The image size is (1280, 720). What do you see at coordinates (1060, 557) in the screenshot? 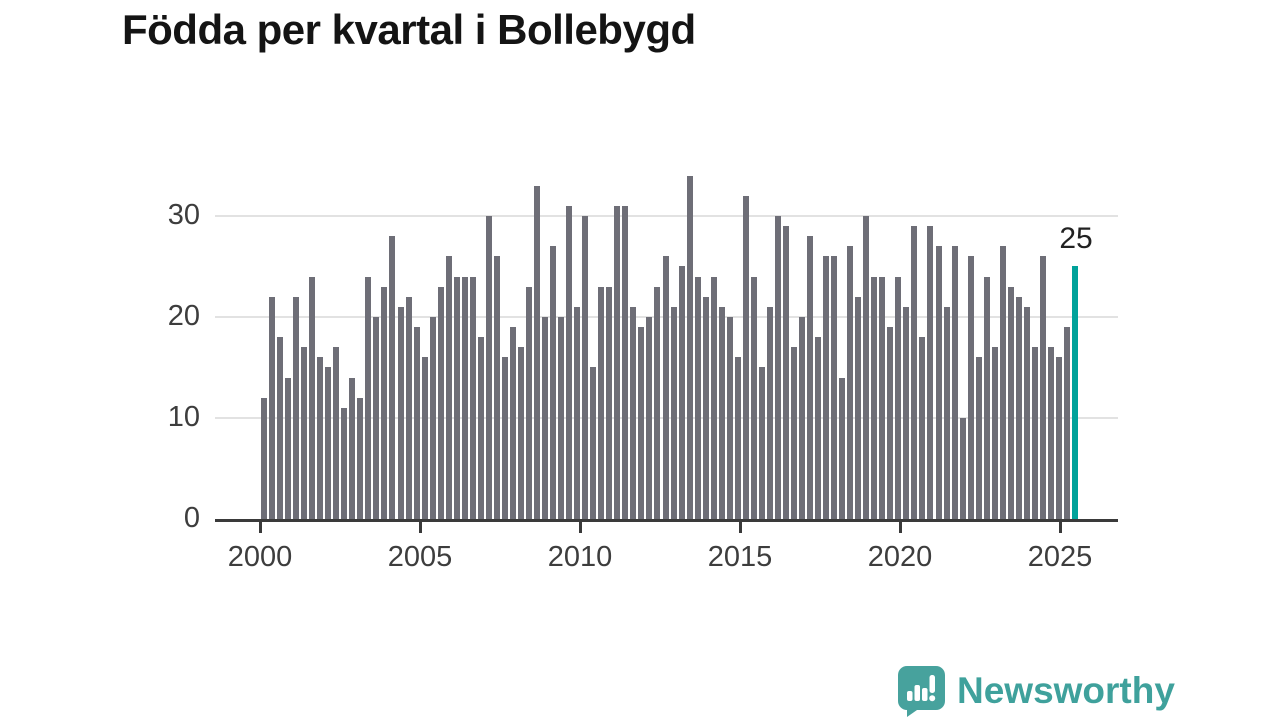
I see `x-axis-label: 2025` at bounding box center [1060, 557].